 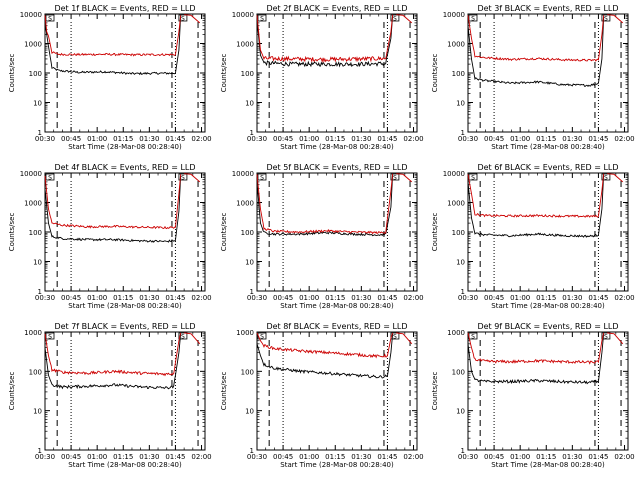 I want to click on panel-title: Det 3f BLACK = Events, RED = LLD, so click(x=547, y=8).